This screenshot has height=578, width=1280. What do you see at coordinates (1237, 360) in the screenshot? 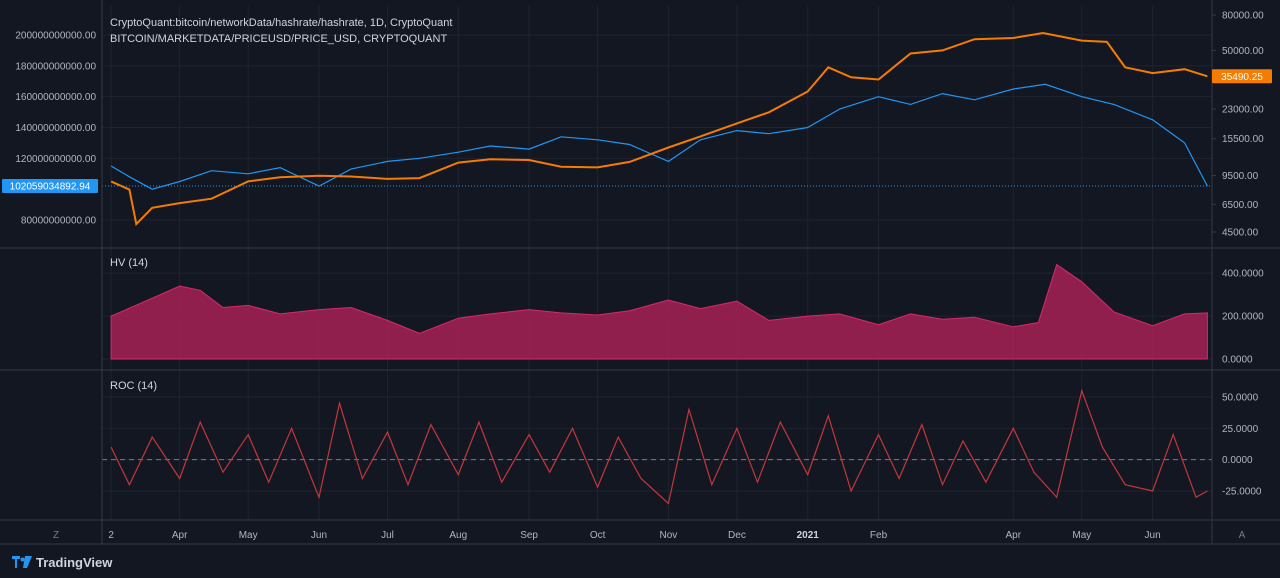
I see `hv-tick-label: 0.0000` at bounding box center [1237, 360].